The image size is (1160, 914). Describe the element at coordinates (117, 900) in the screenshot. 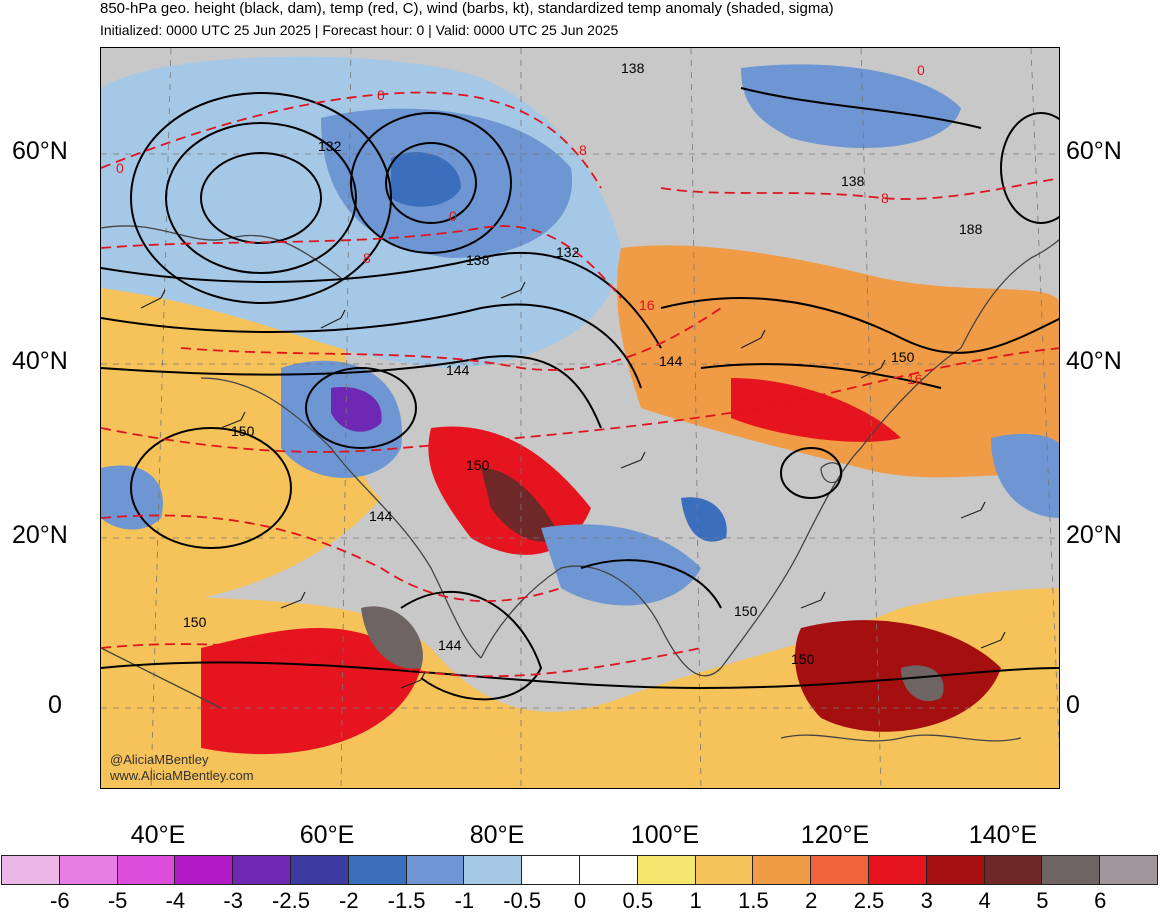

I see `colorbar-label: -5` at that location.